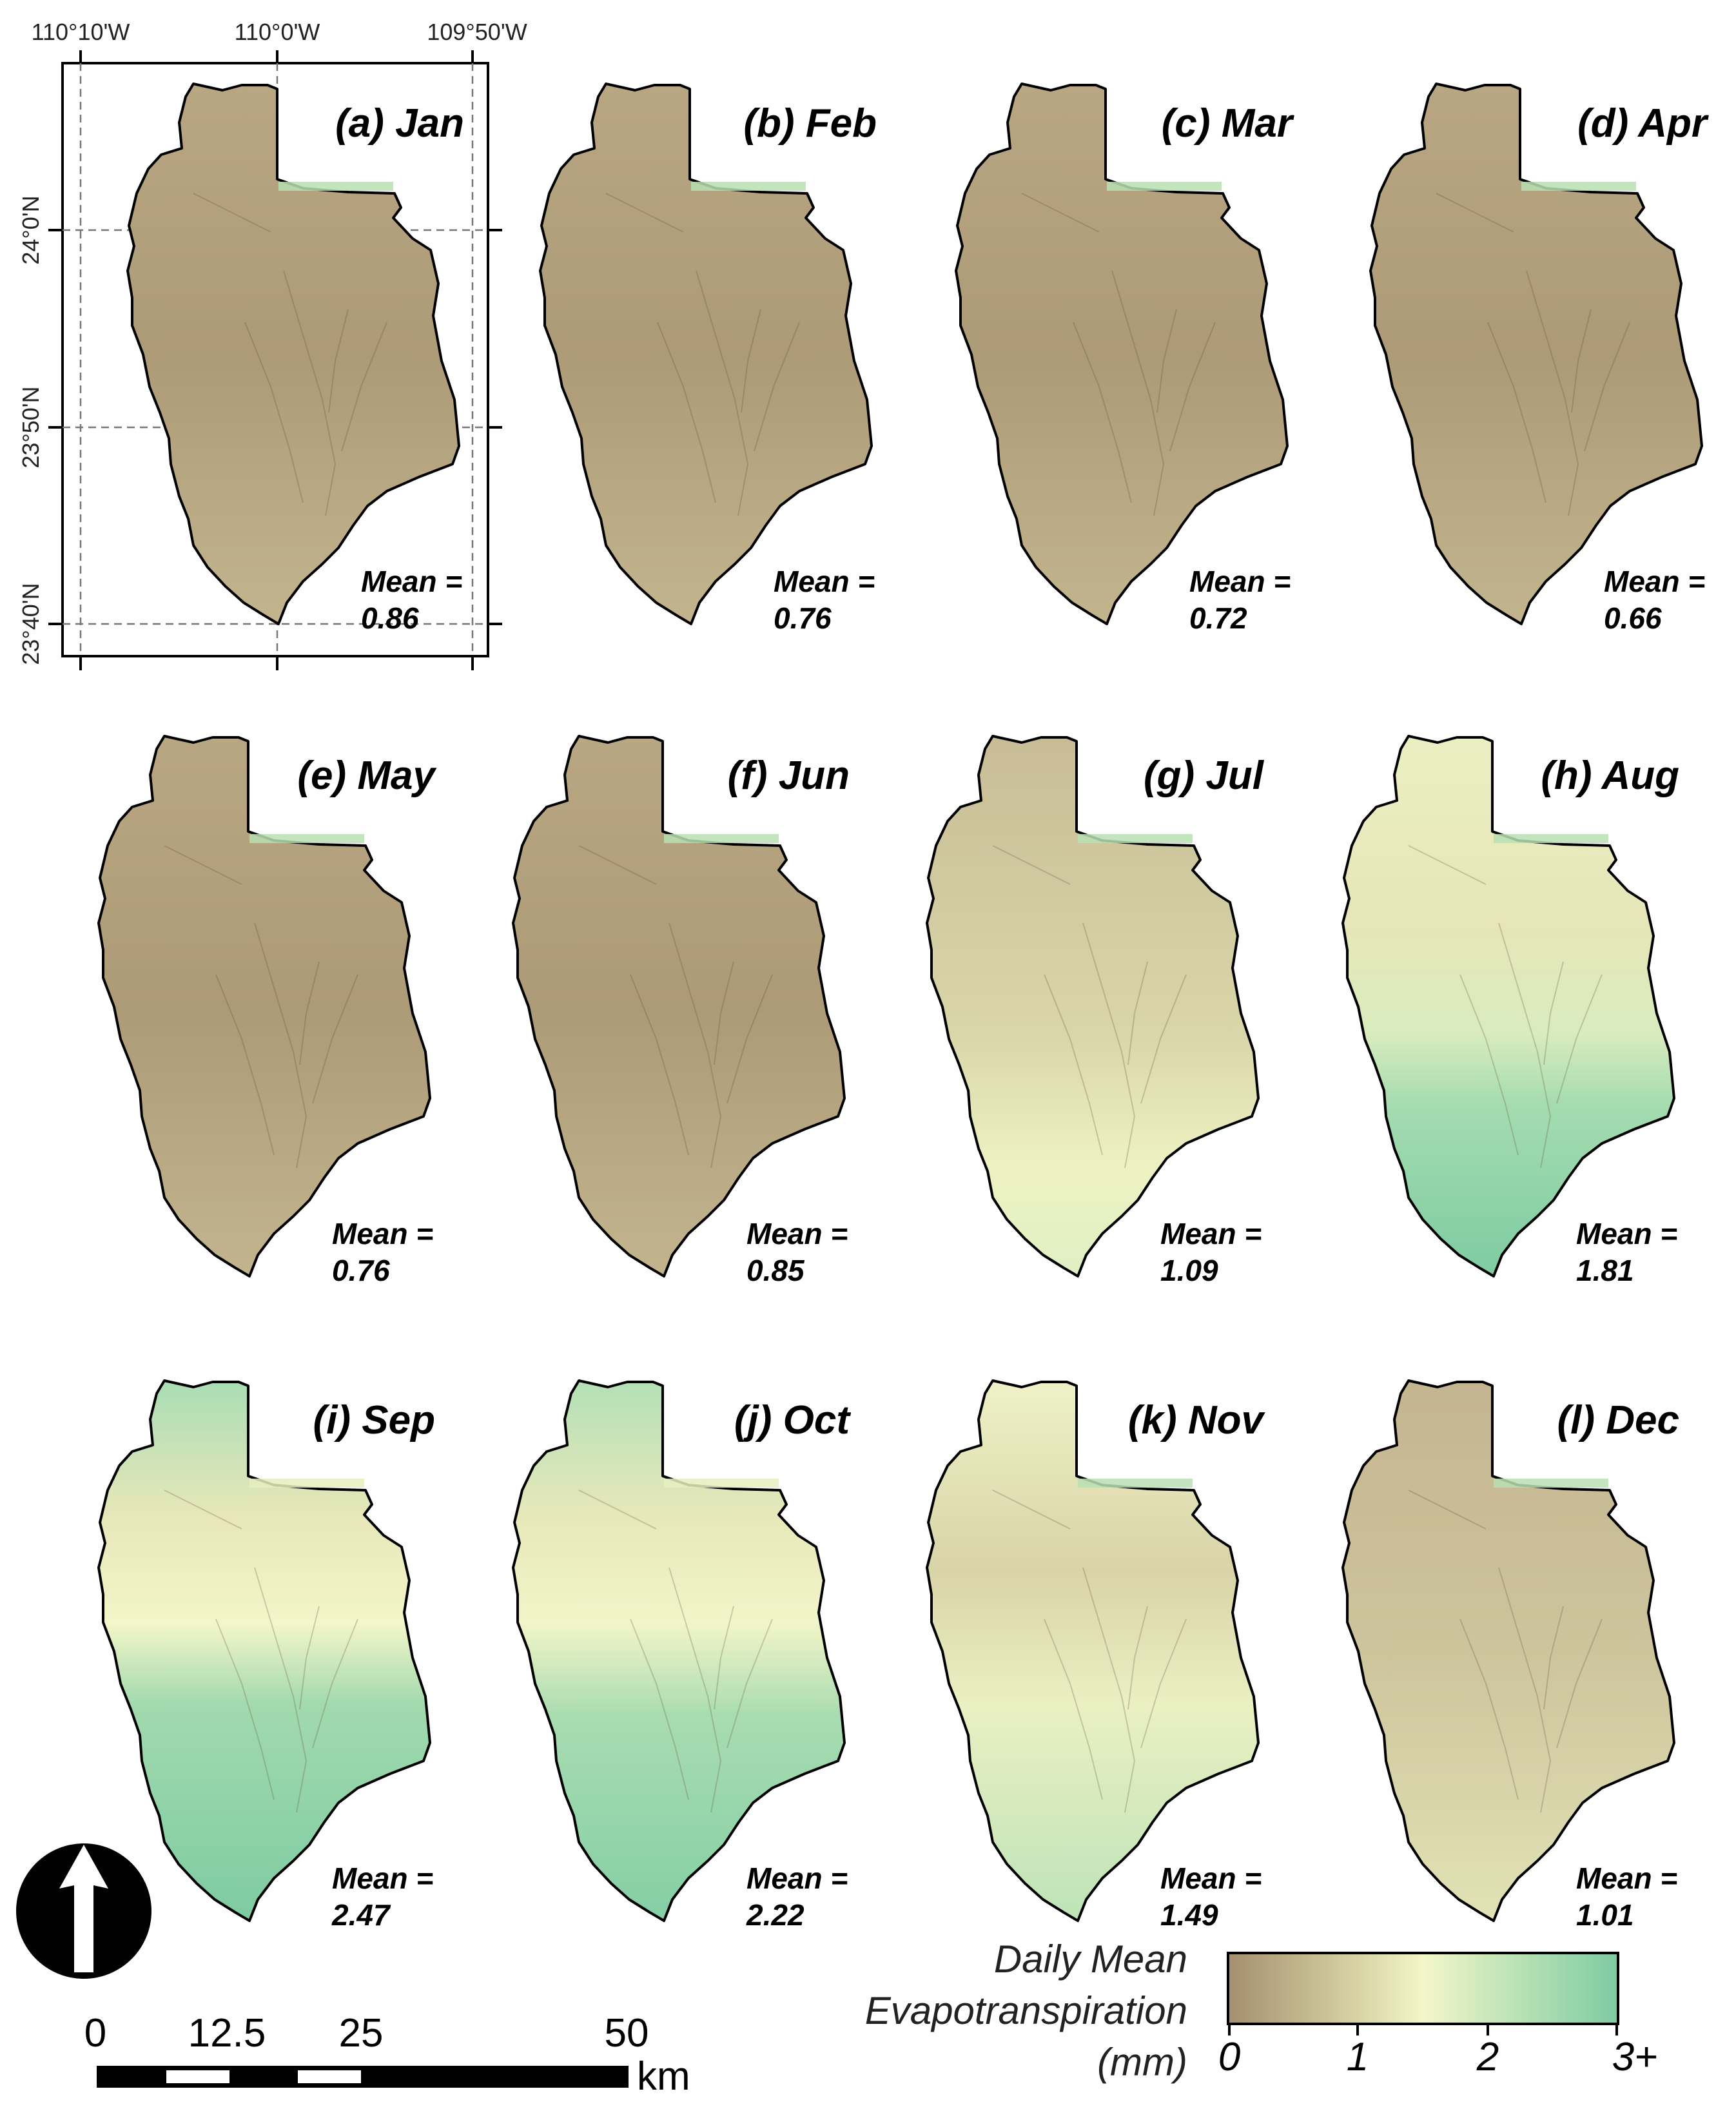  I want to click on panel-title: (g) Jul, so click(1204, 775).